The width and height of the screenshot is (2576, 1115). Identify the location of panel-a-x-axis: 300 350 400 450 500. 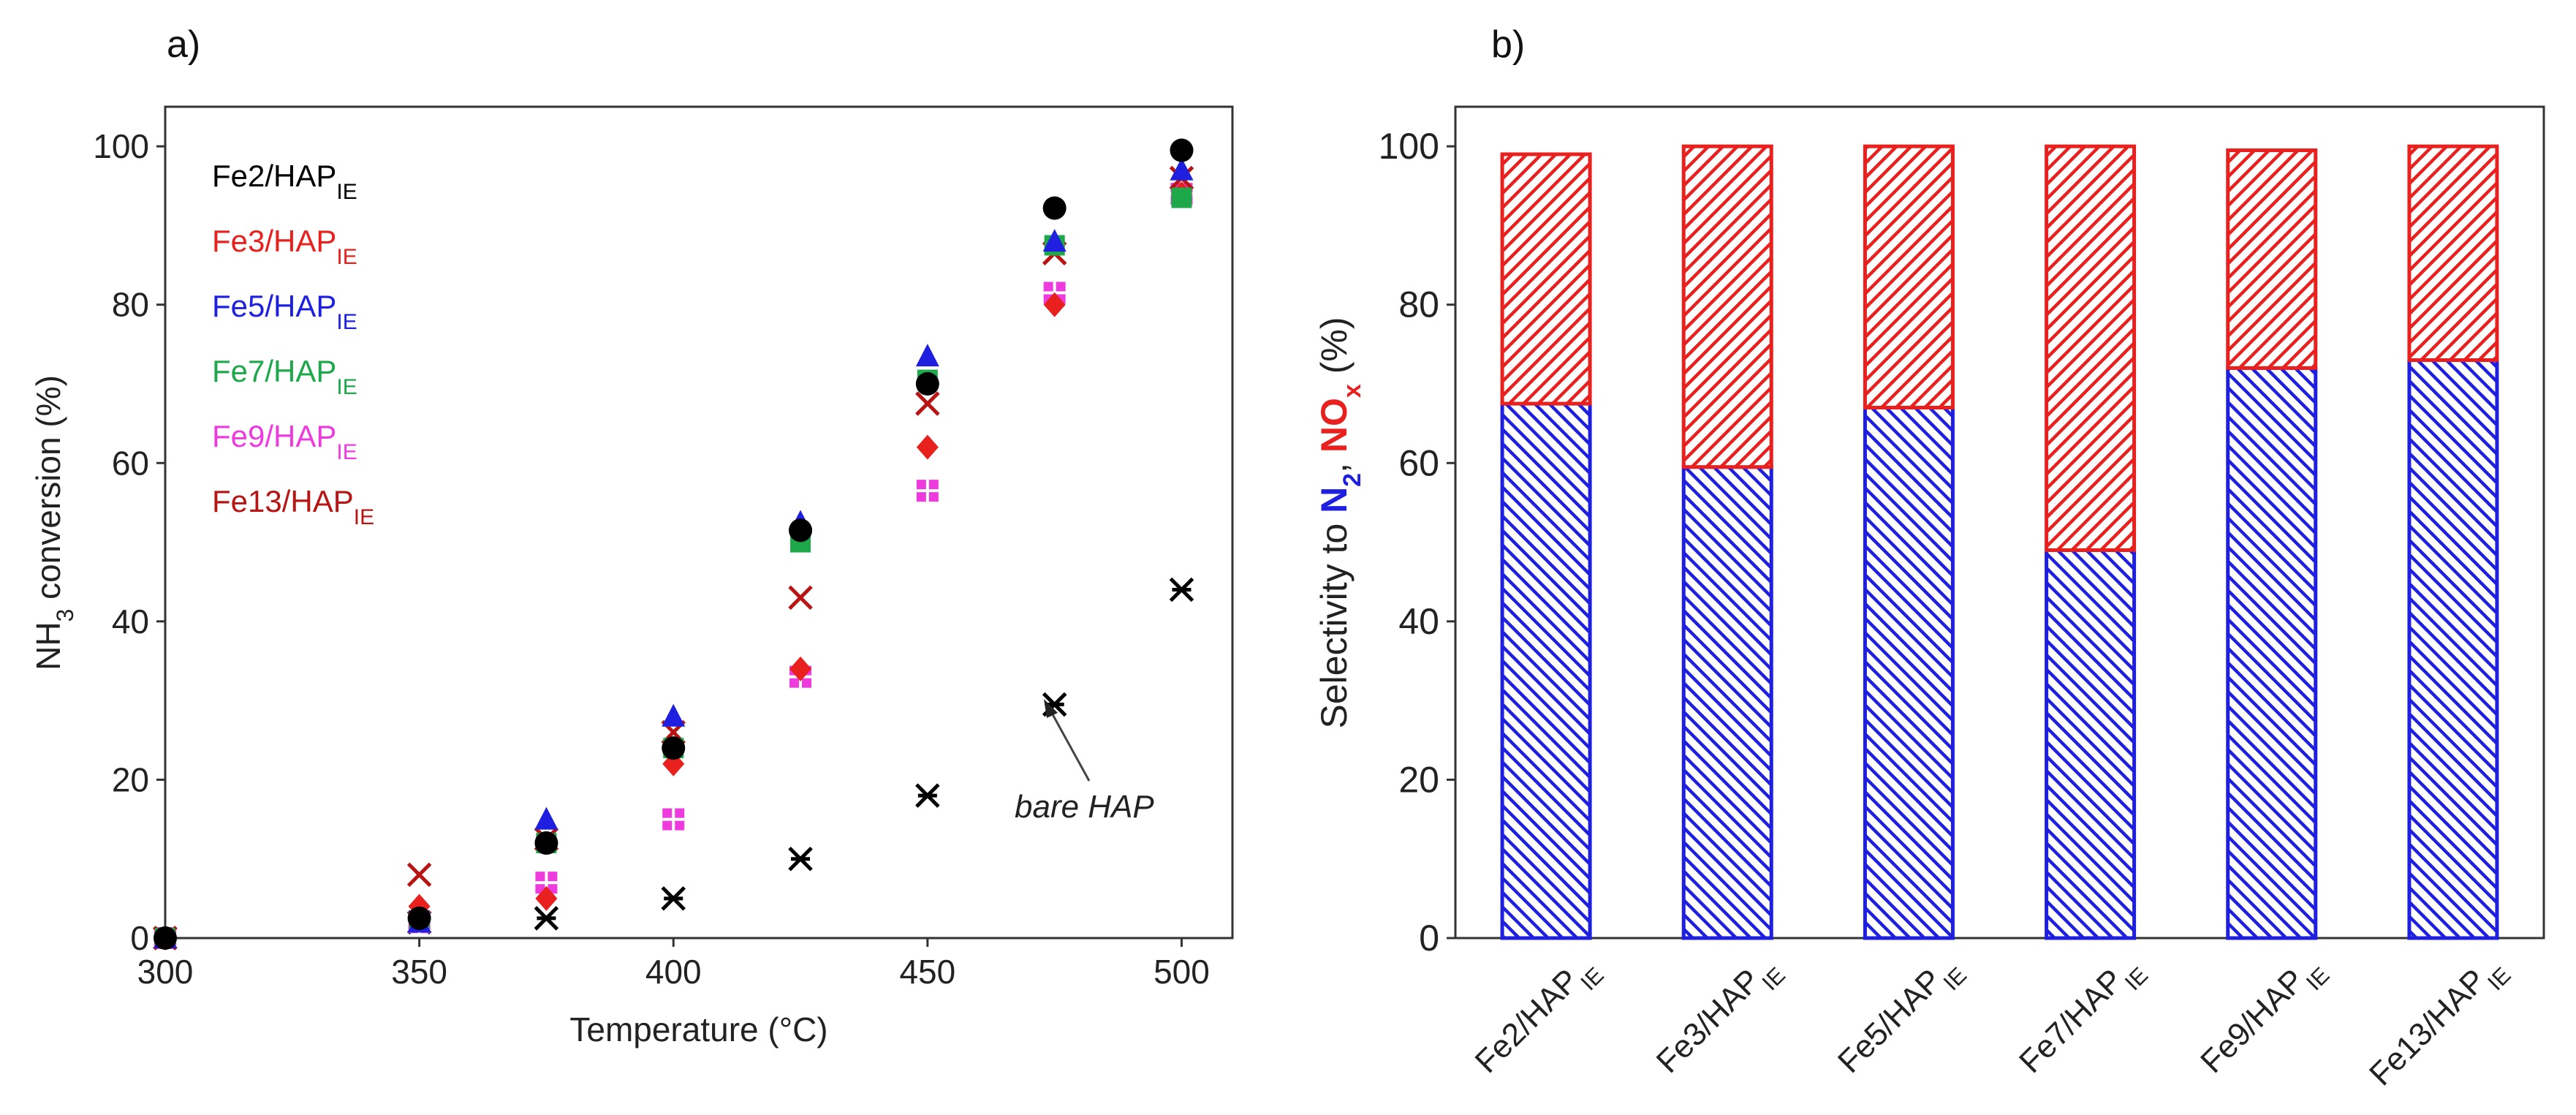
(673, 964).